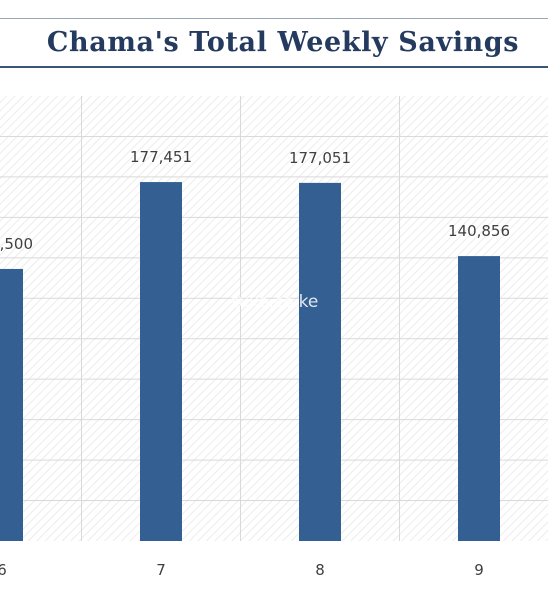 The height and width of the screenshot is (600, 548). I want to click on chart-title-box: Chama's Total Weekly Savings, so click(274, 43).